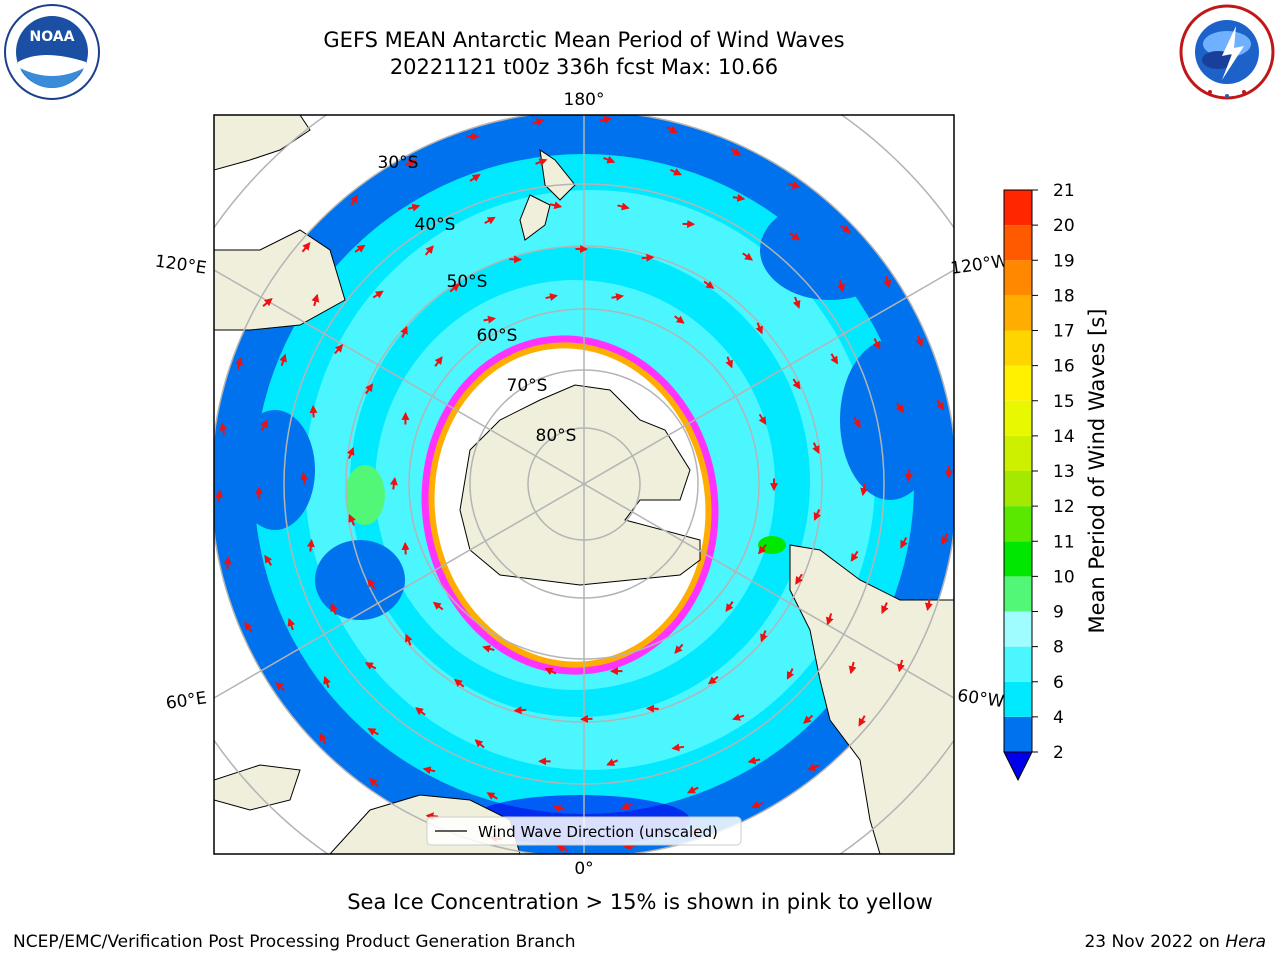 The height and width of the screenshot is (960, 1280). What do you see at coordinates (181, 265) in the screenshot?
I see `lon-label-120e: 120°E` at bounding box center [181, 265].